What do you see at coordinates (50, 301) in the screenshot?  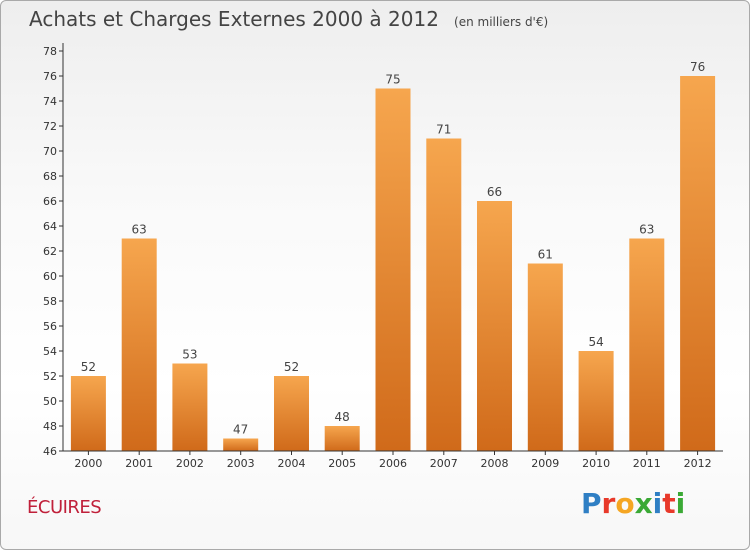 I see `y-tick-label: 58` at bounding box center [50, 301].